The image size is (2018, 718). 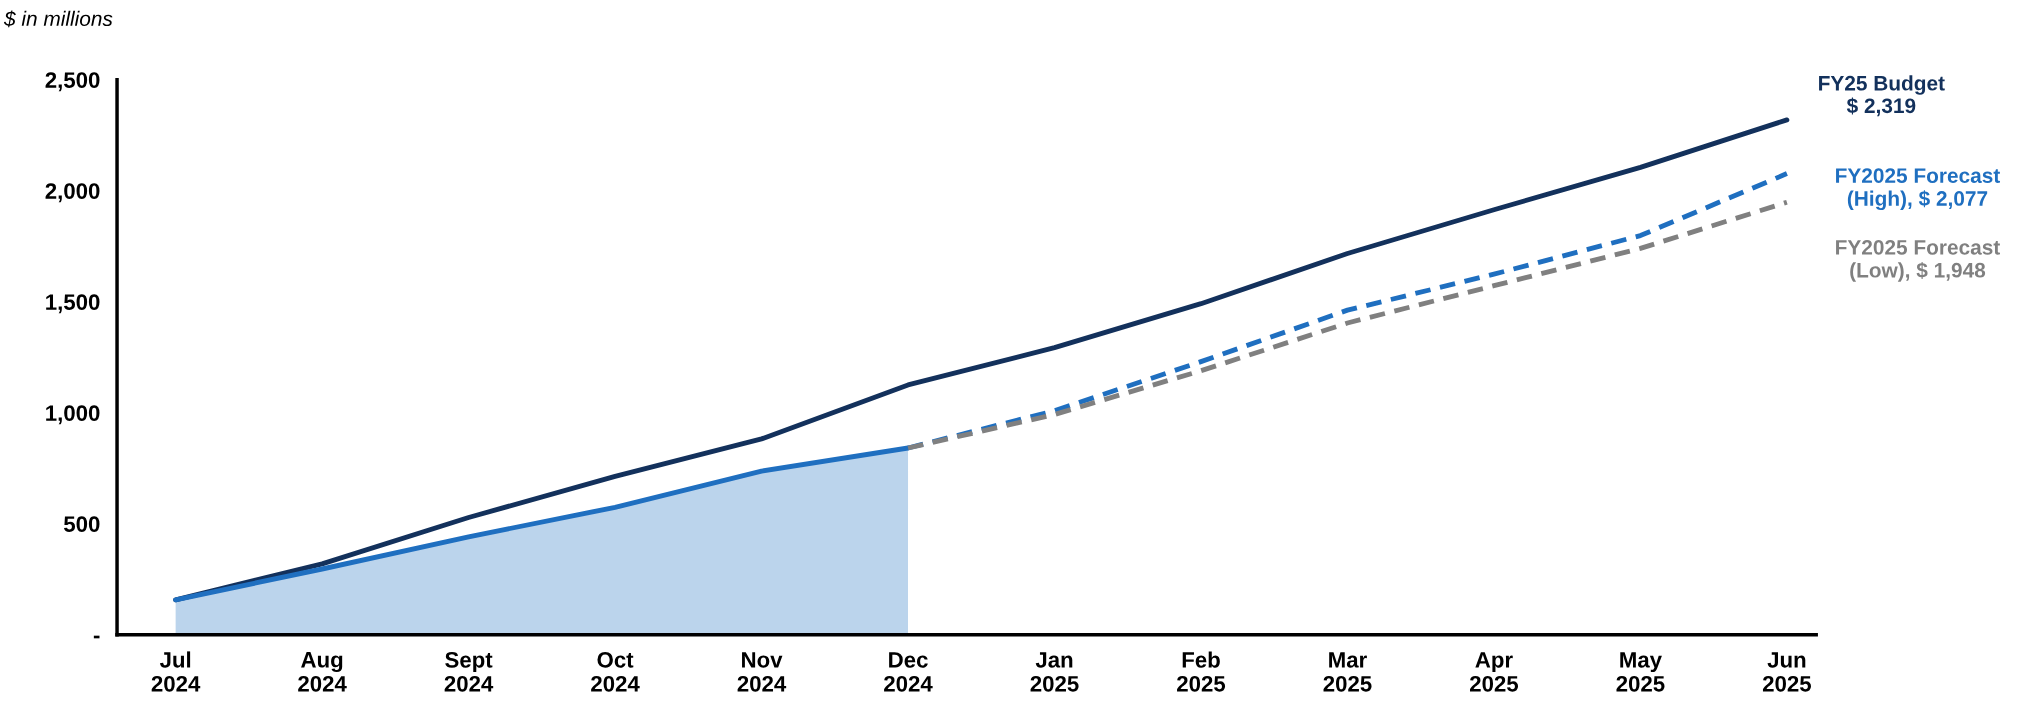 I want to click on x-tick-label: May 2025, so click(x=1640, y=672).